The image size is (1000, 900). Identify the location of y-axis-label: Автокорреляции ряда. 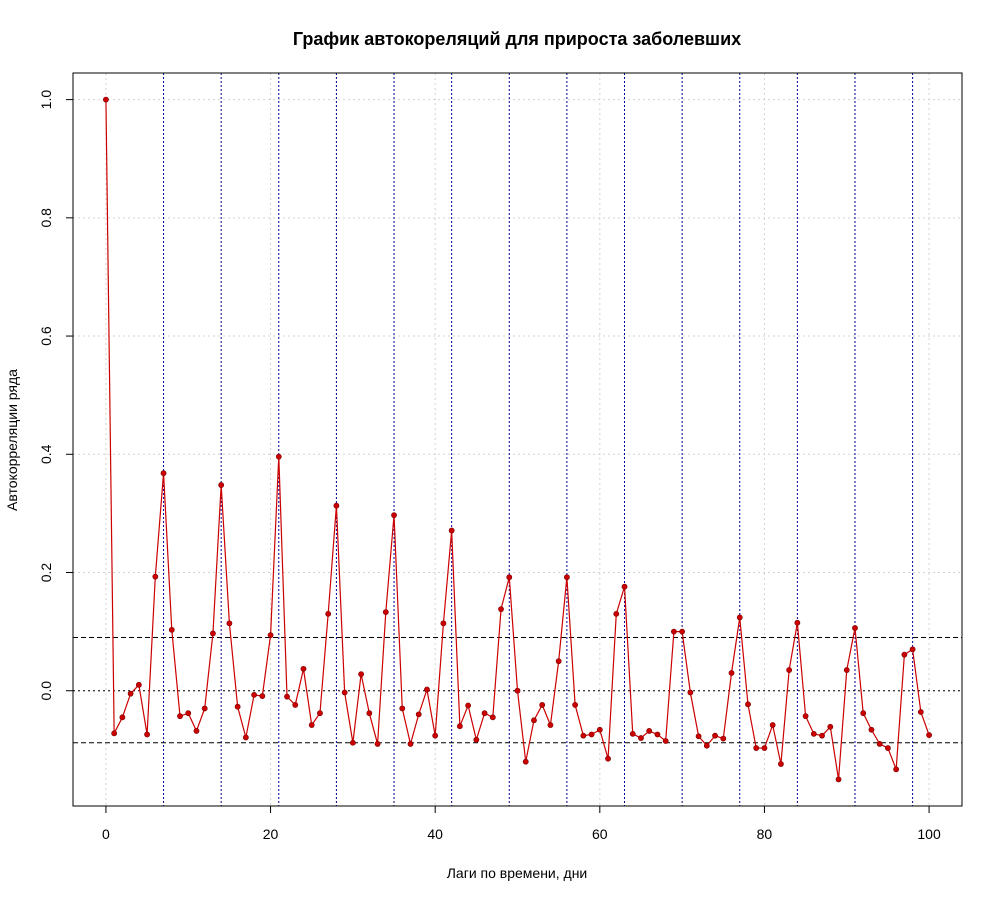
(12, 440).